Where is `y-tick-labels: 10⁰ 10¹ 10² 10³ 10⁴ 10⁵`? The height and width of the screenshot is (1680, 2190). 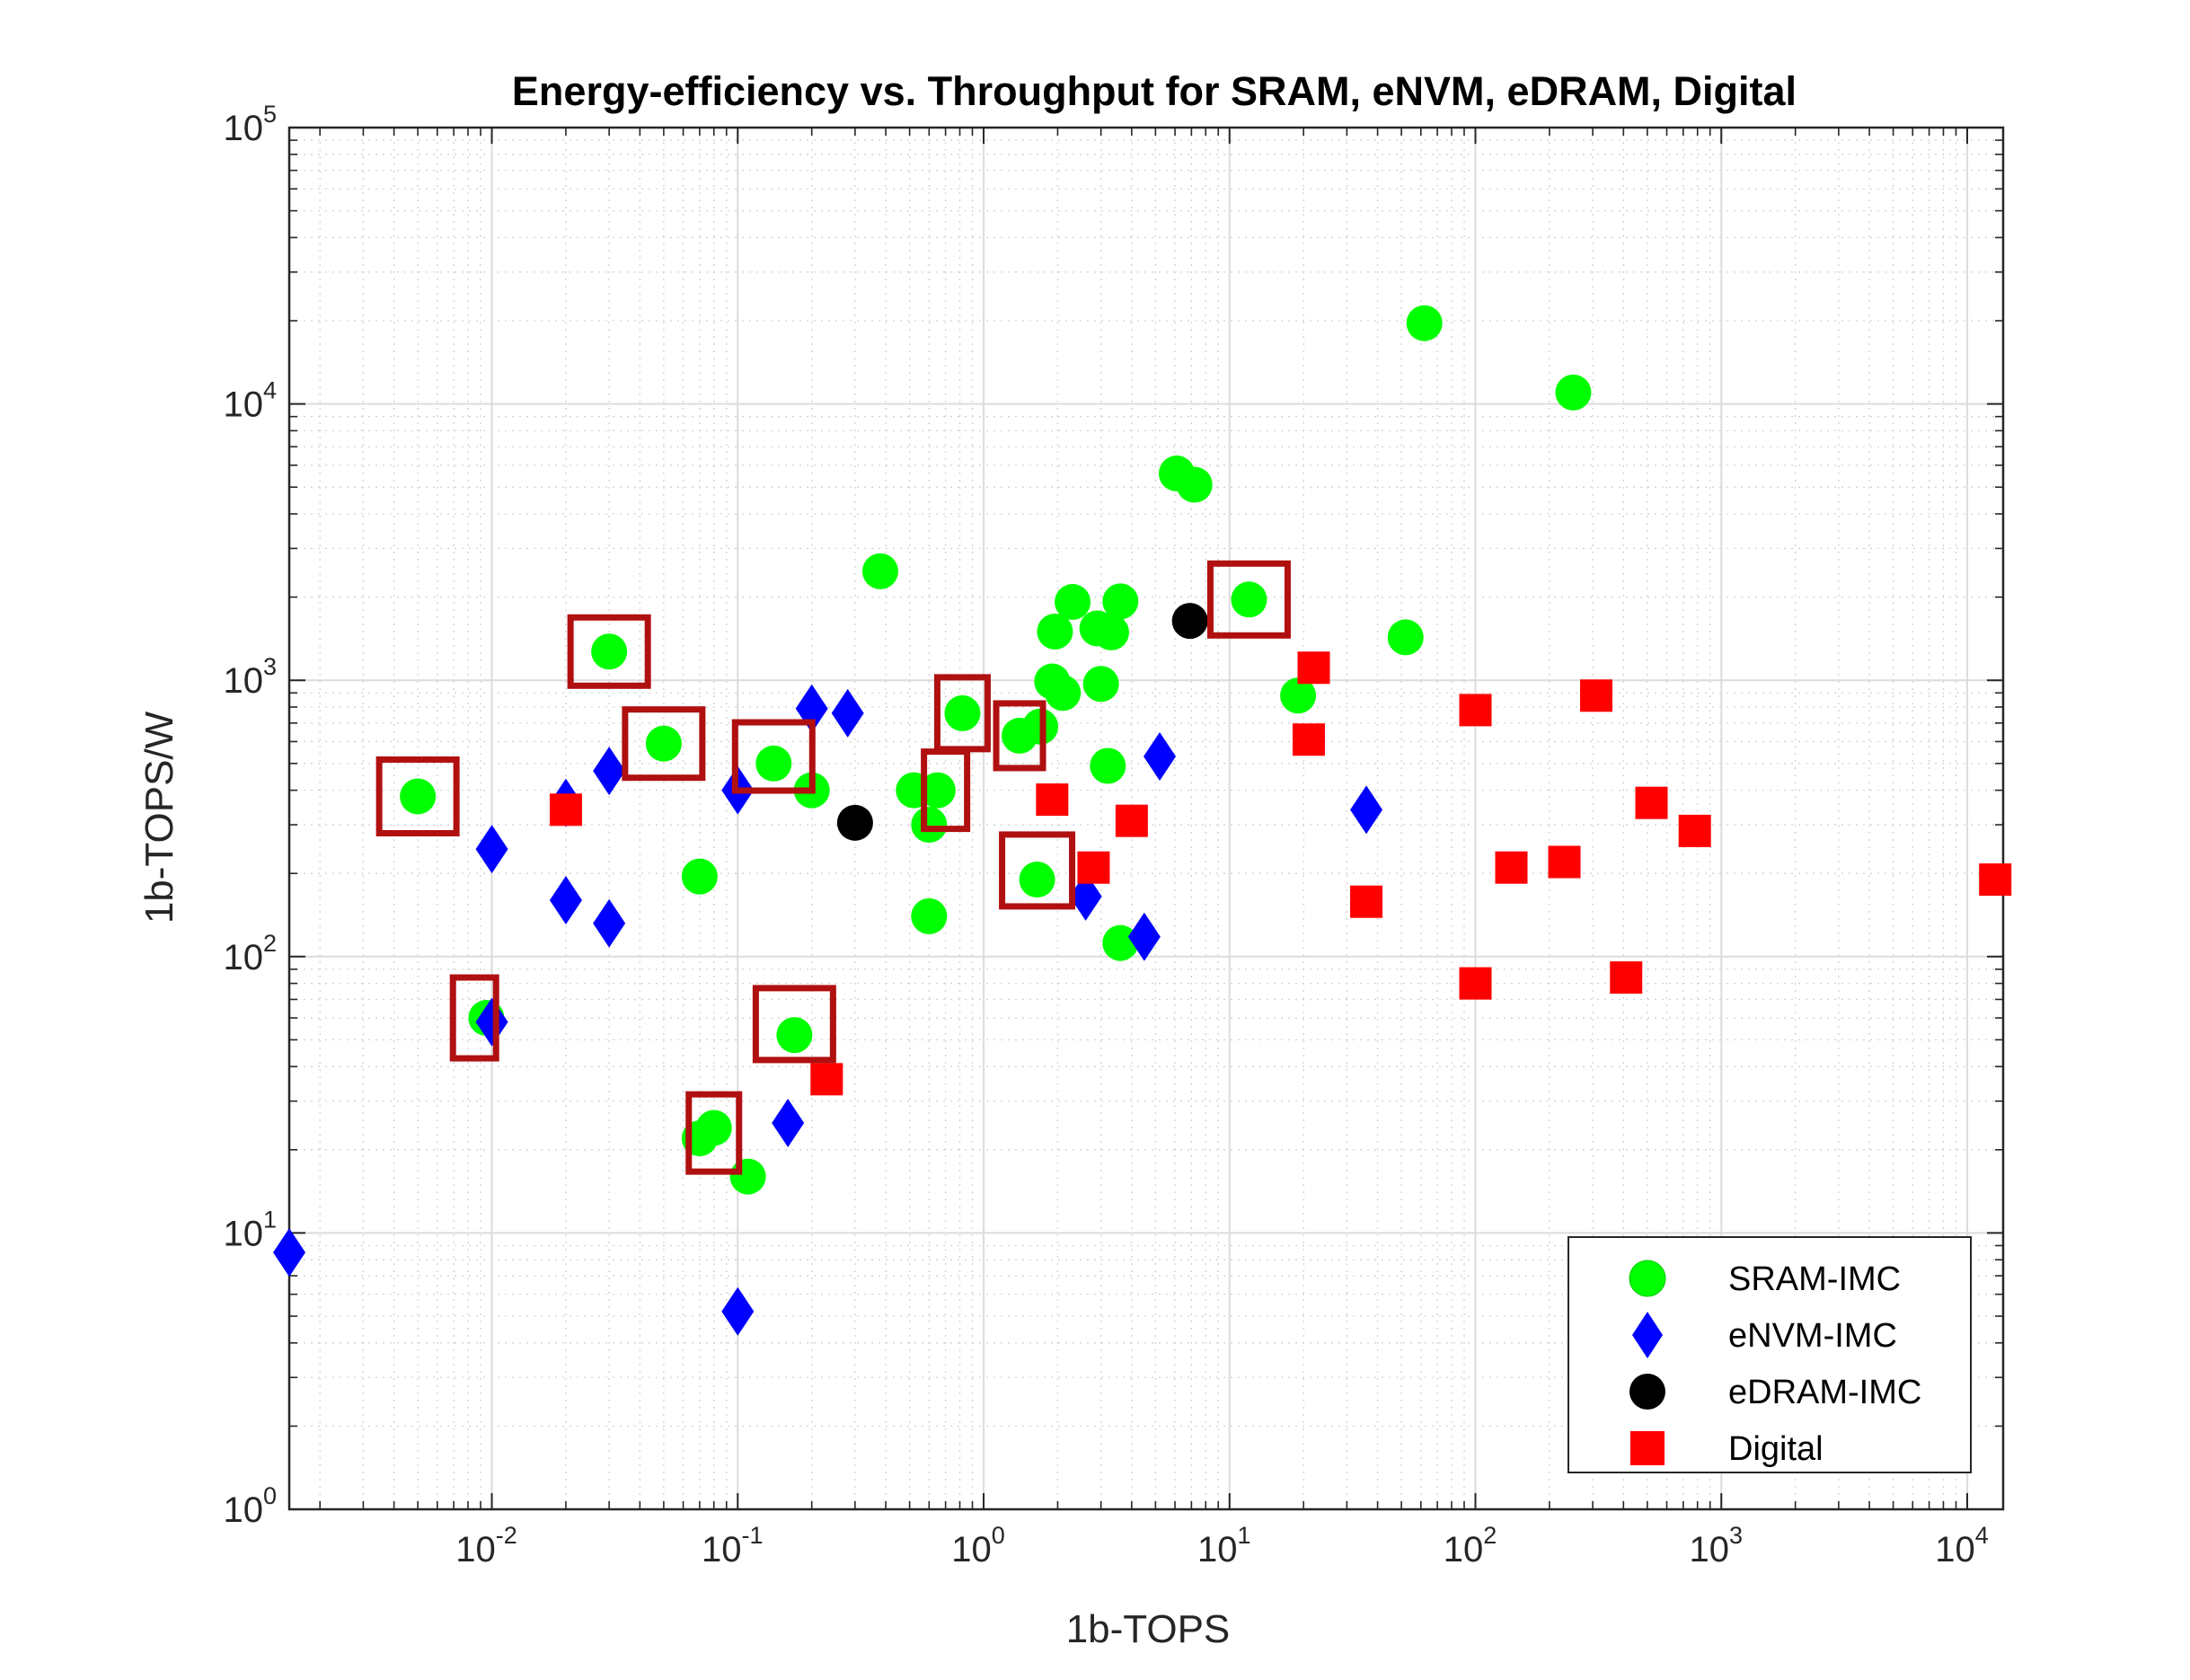 y-tick-labels: 10⁰ 10¹ 10² 10³ 10⁴ 10⁵ is located at coordinates (250, 816).